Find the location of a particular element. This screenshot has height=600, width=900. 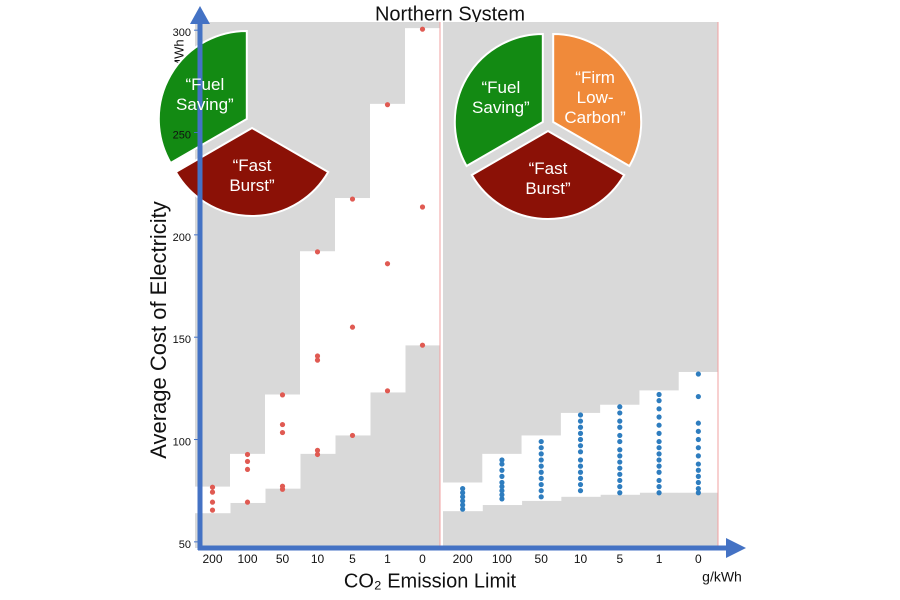

y-axis-label: Average Cost of Electricity is located at coordinates (158, 330).